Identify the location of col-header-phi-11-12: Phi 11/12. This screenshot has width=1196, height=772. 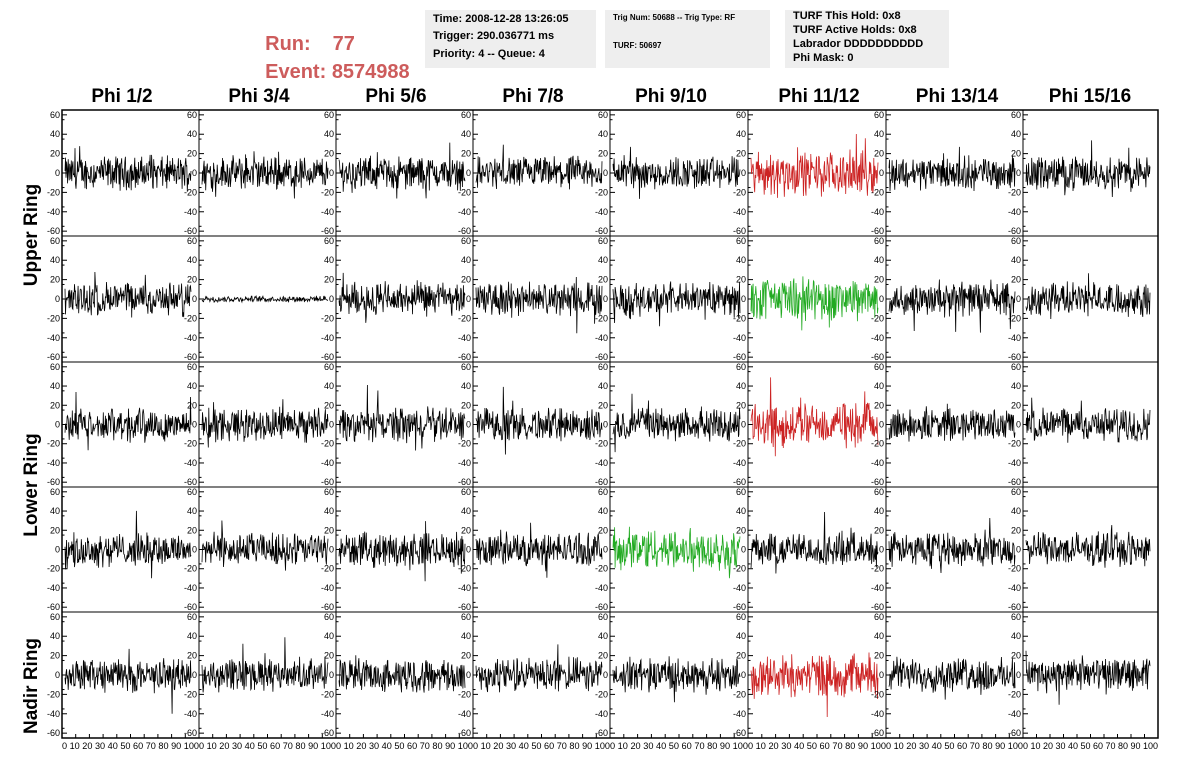
(819, 96).